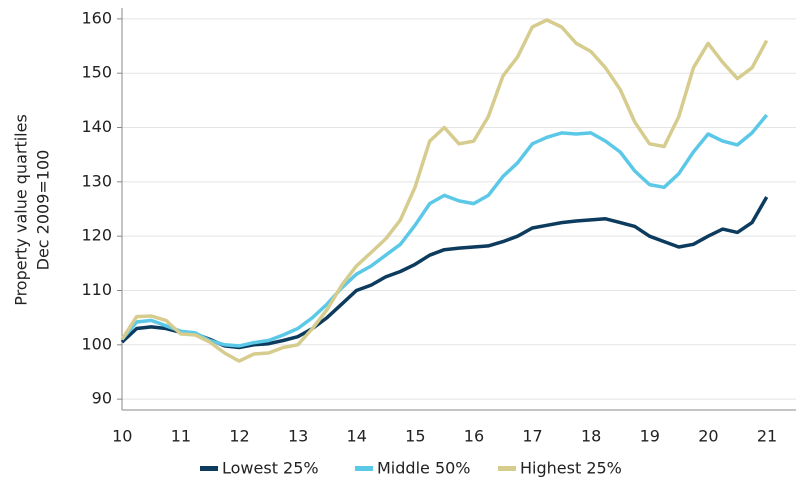 The image size is (798, 486). Describe the element at coordinates (708, 436) in the screenshot. I see `x-tick-label: 20` at that location.